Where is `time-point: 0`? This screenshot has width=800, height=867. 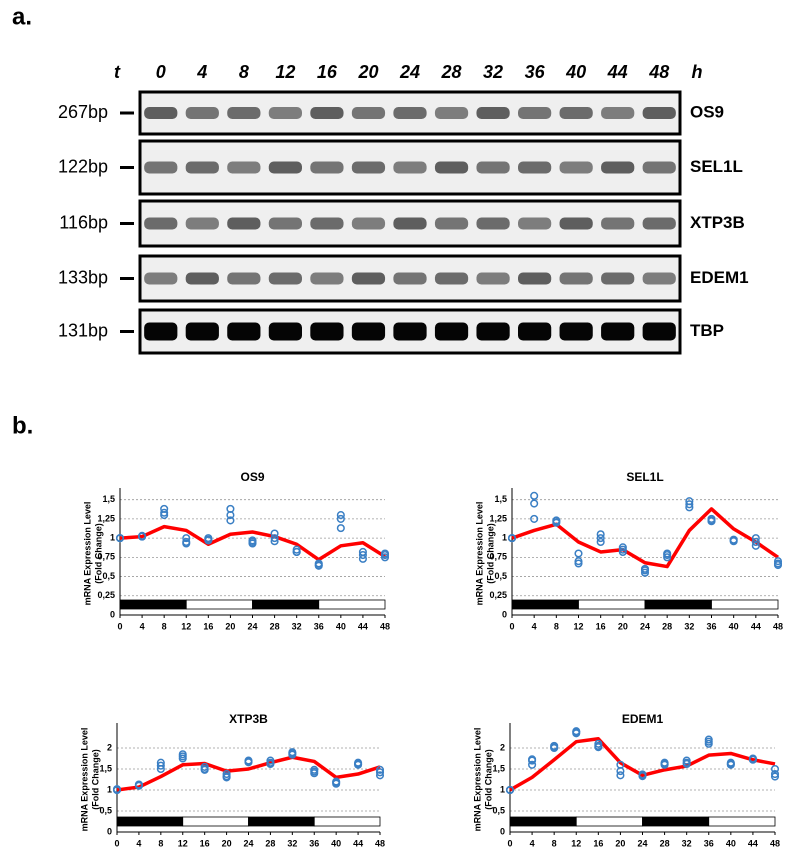 time-point: 0 is located at coordinates (161, 72).